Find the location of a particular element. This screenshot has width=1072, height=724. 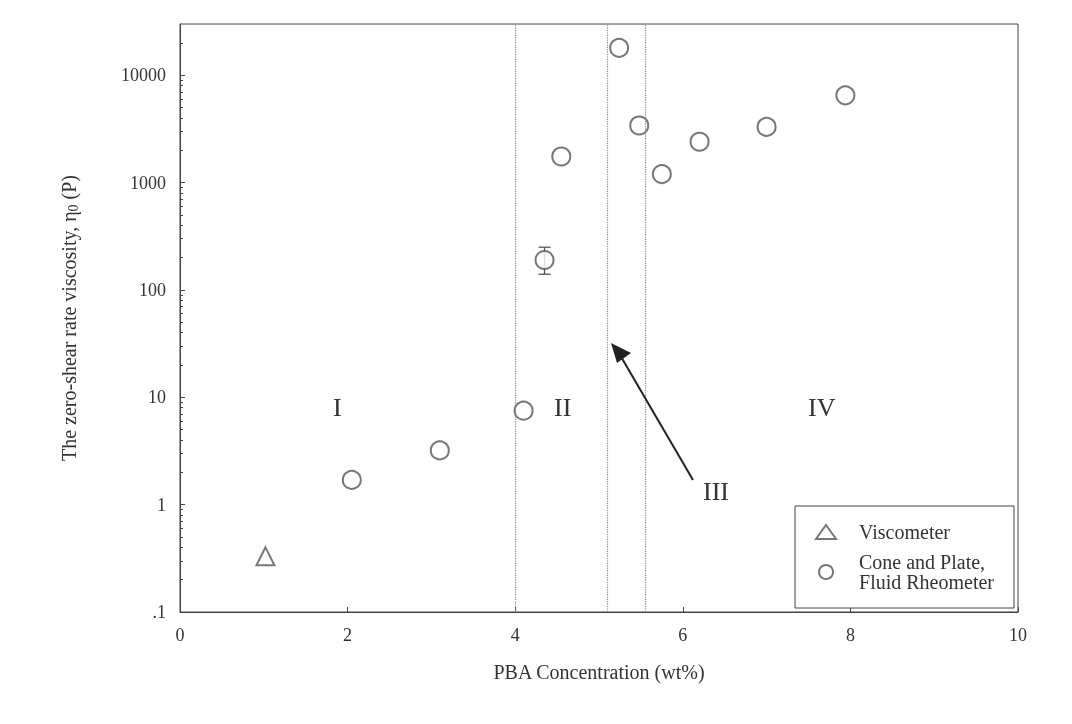

y-axis-title: The zero-shear rate viscosity, η0 (P) is located at coordinates (69, 318).